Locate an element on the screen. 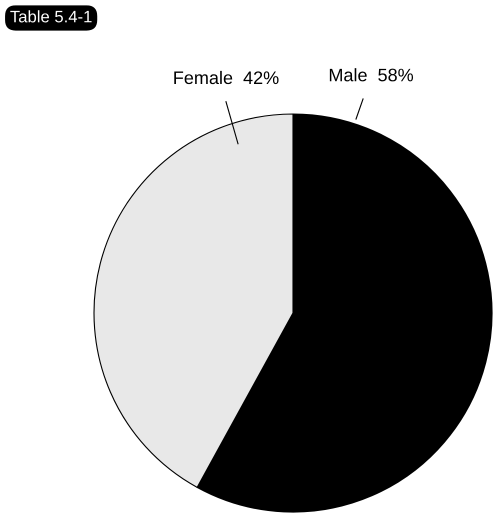  slice-label: Female 42% is located at coordinates (226, 77).